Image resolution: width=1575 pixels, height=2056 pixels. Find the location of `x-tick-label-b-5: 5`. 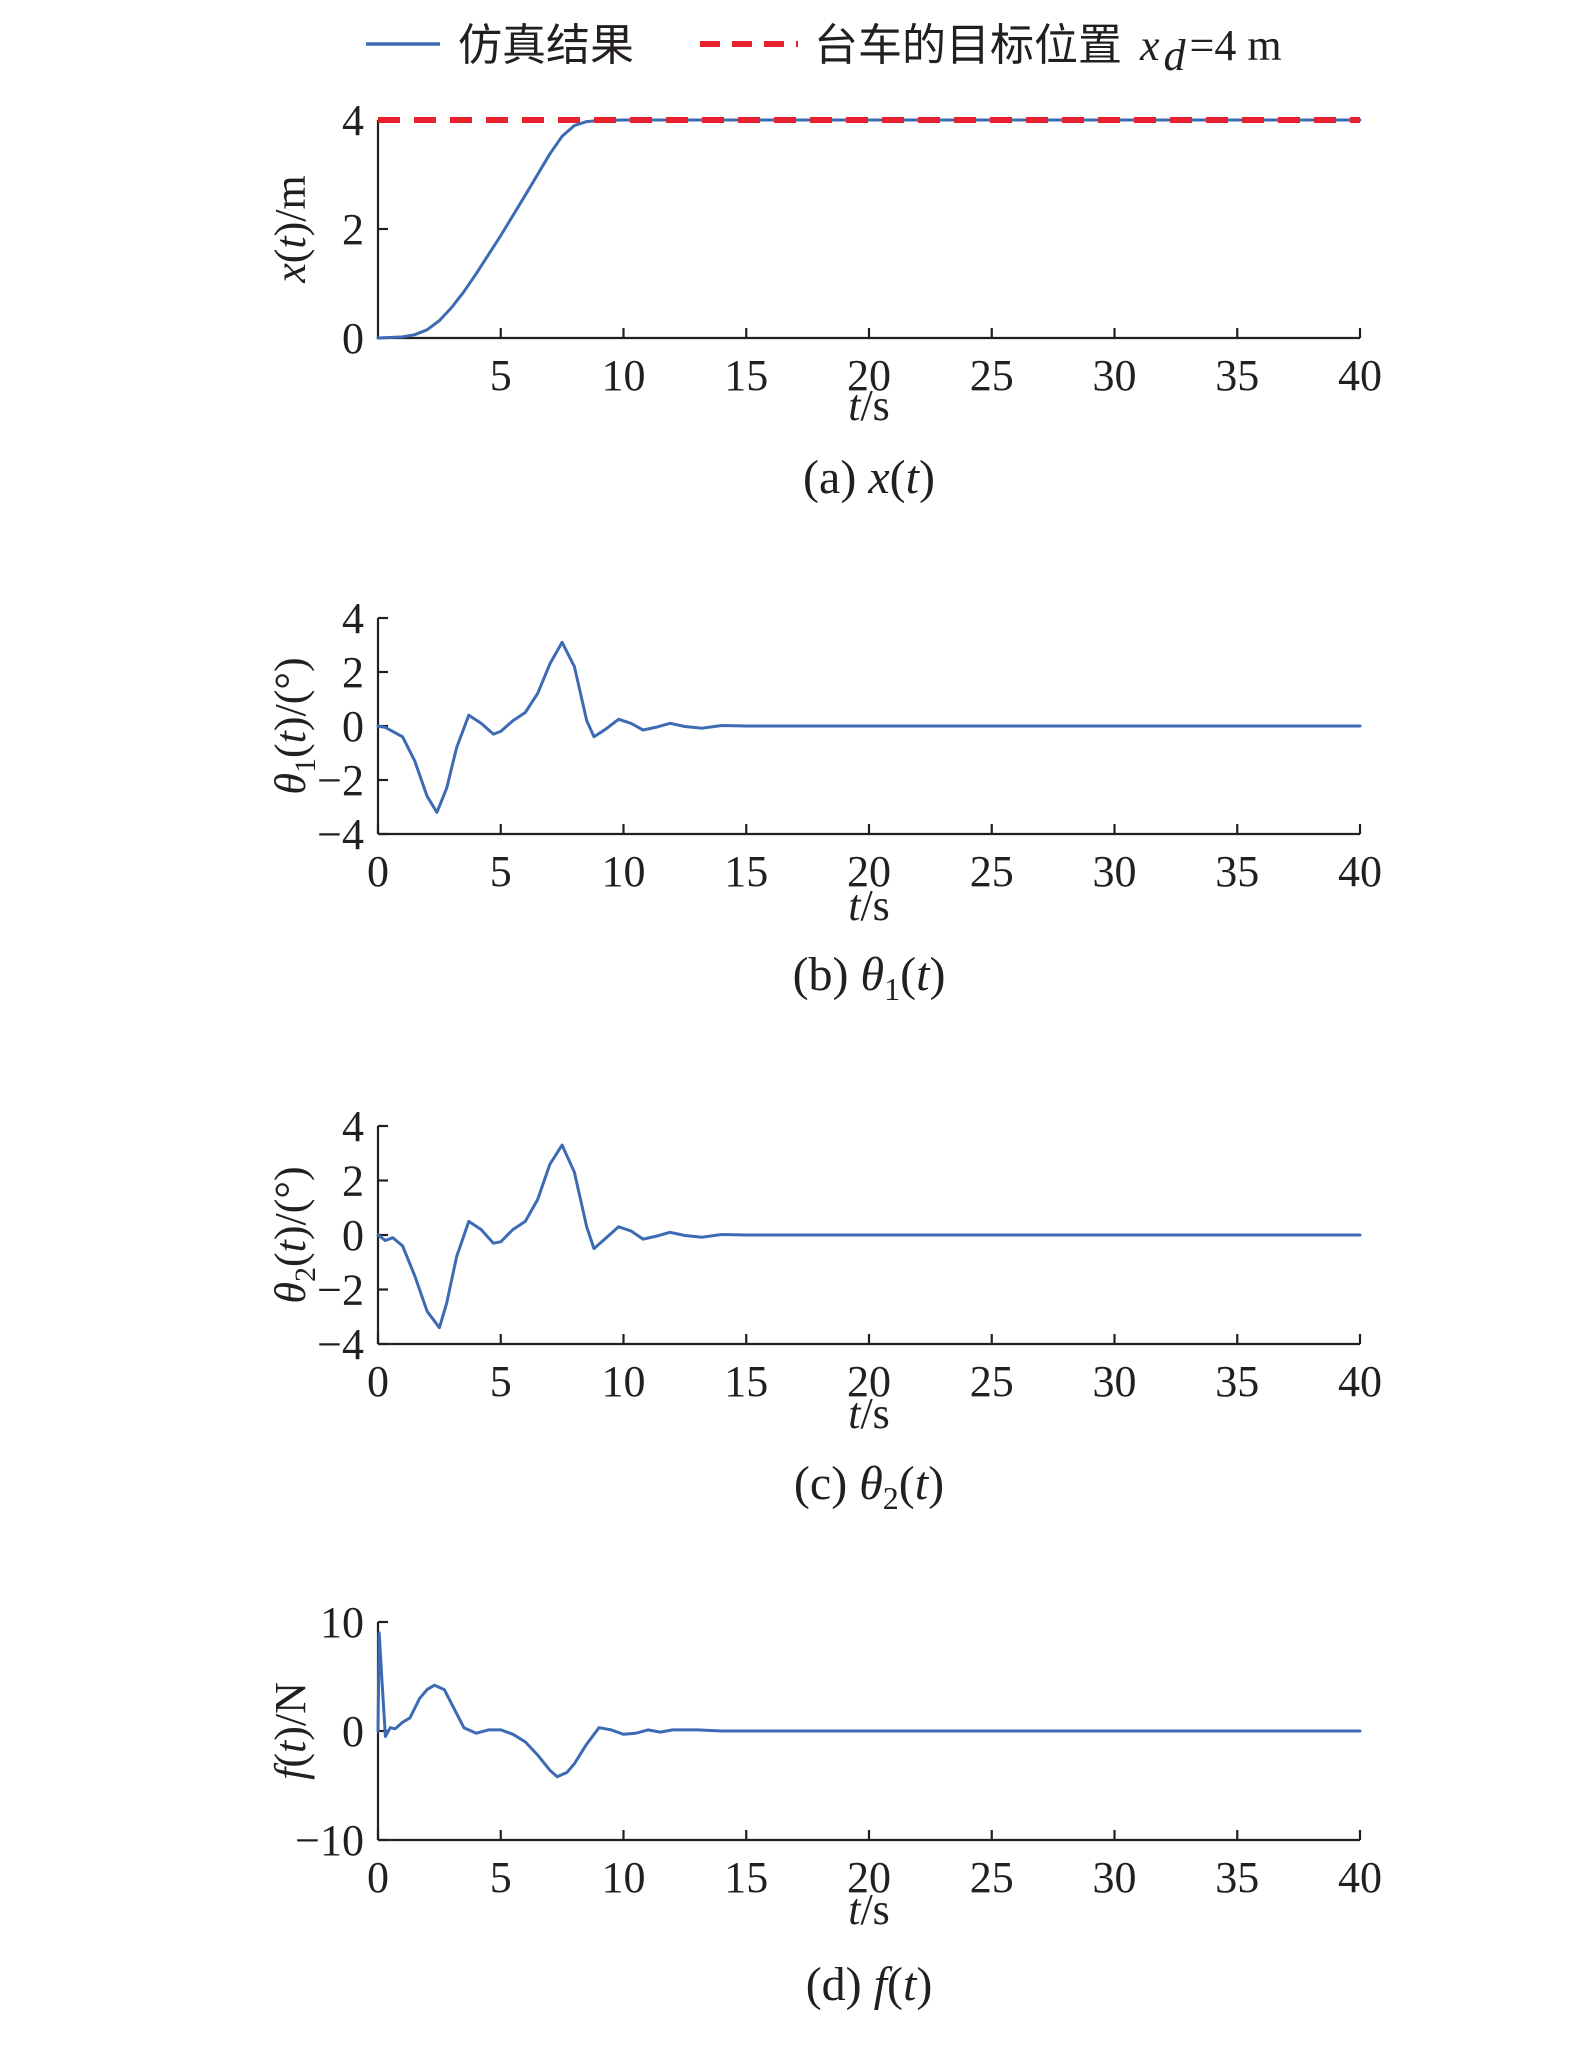

x-tick-label-b-5: 5 is located at coordinates (501, 871).